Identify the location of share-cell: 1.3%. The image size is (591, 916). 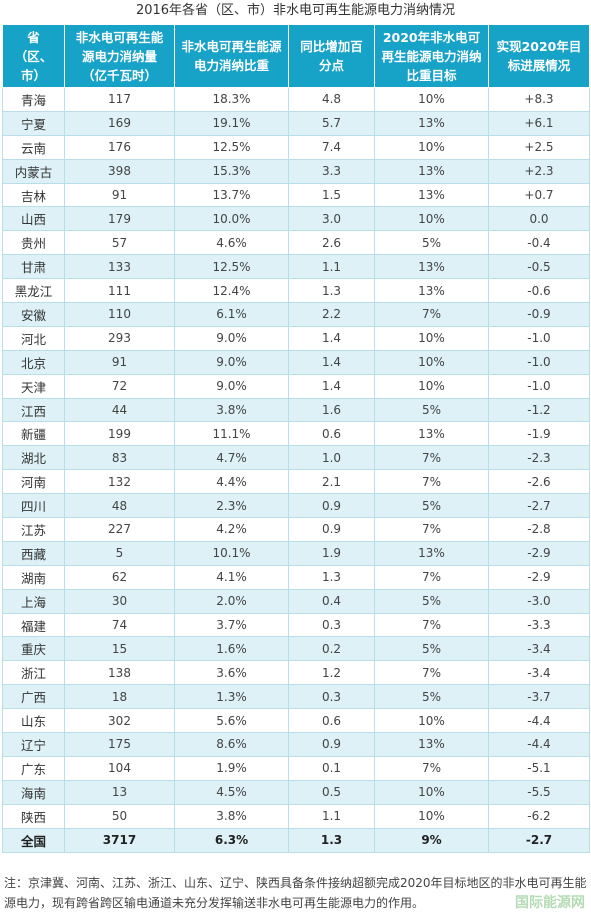
(231, 697).